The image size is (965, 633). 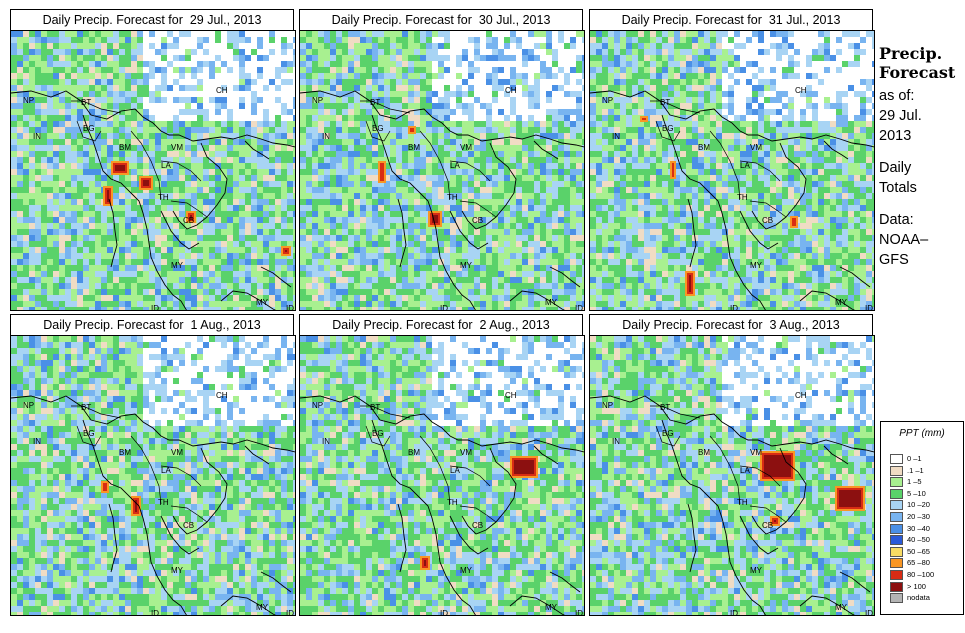 What do you see at coordinates (918, 528) in the screenshot?
I see `legend-label: 30 –40` at bounding box center [918, 528].